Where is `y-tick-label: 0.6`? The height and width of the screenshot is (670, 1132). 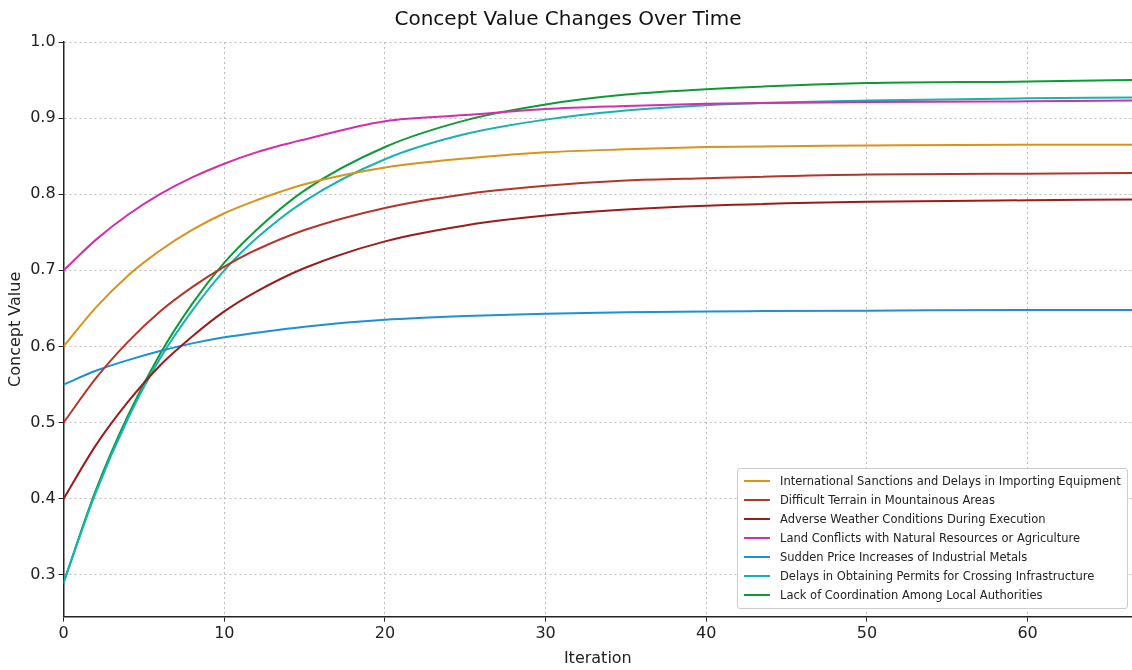 y-tick-label: 0.6 is located at coordinates (43, 345).